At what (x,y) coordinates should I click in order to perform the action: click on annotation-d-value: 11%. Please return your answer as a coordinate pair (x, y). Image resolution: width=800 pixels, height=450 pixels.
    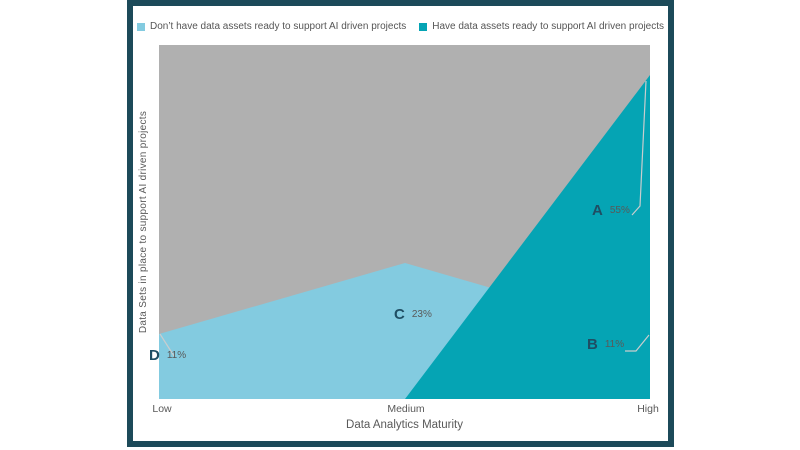
    Looking at the image, I should click on (176, 355).